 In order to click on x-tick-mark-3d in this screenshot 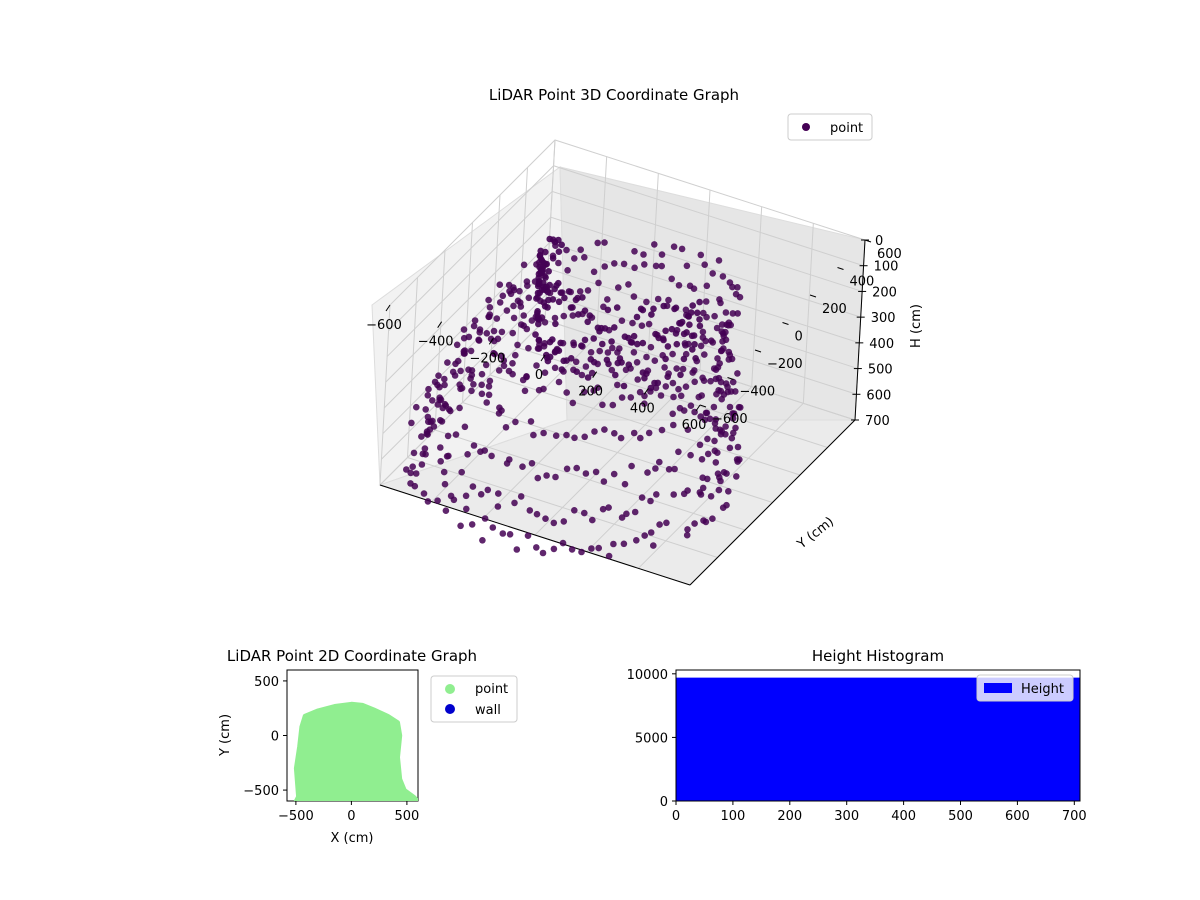, I will do `click(543, 358)`.